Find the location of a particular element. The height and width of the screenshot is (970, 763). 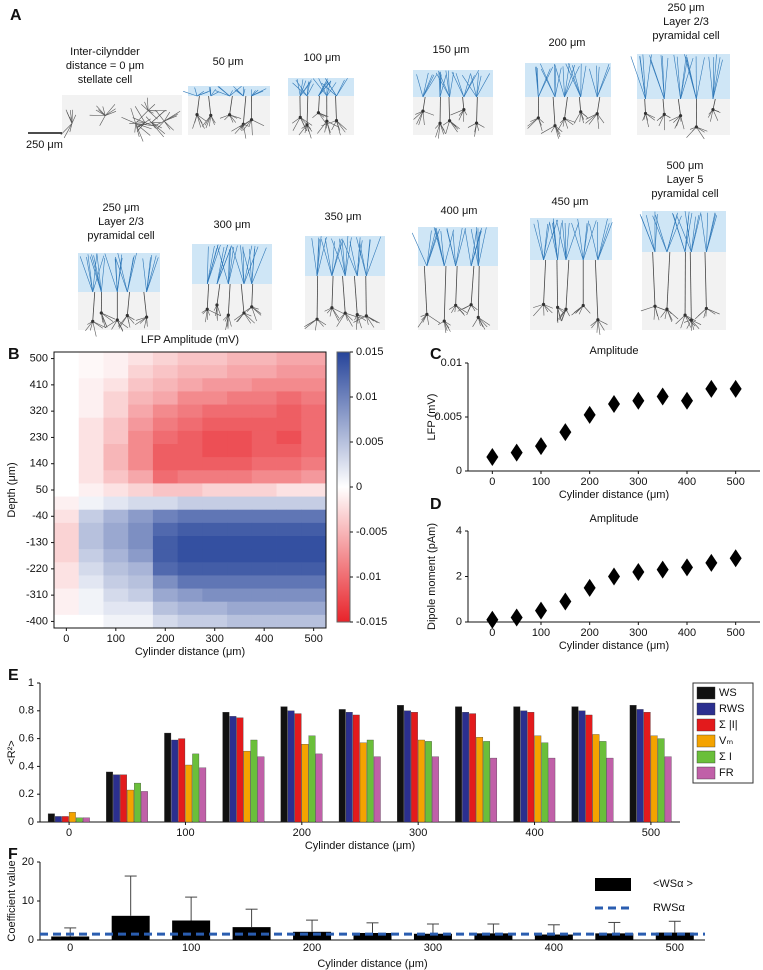

x-tick-label: 400 is located at coordinates (264, 639).